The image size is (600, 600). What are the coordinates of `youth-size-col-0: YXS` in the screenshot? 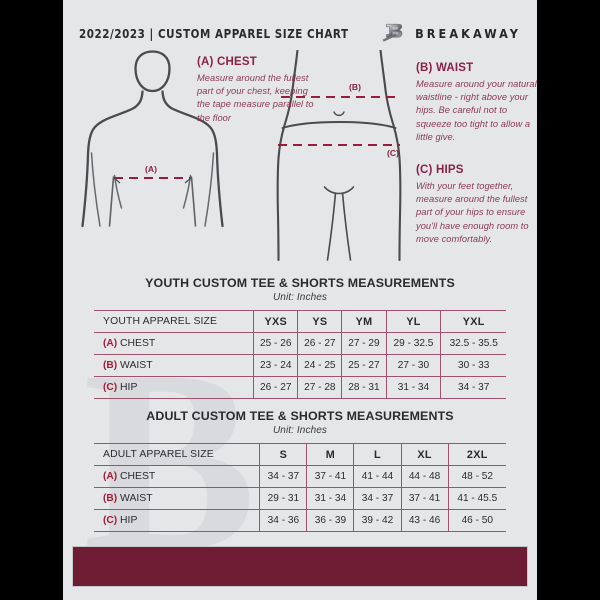 It's located at (276, 321).